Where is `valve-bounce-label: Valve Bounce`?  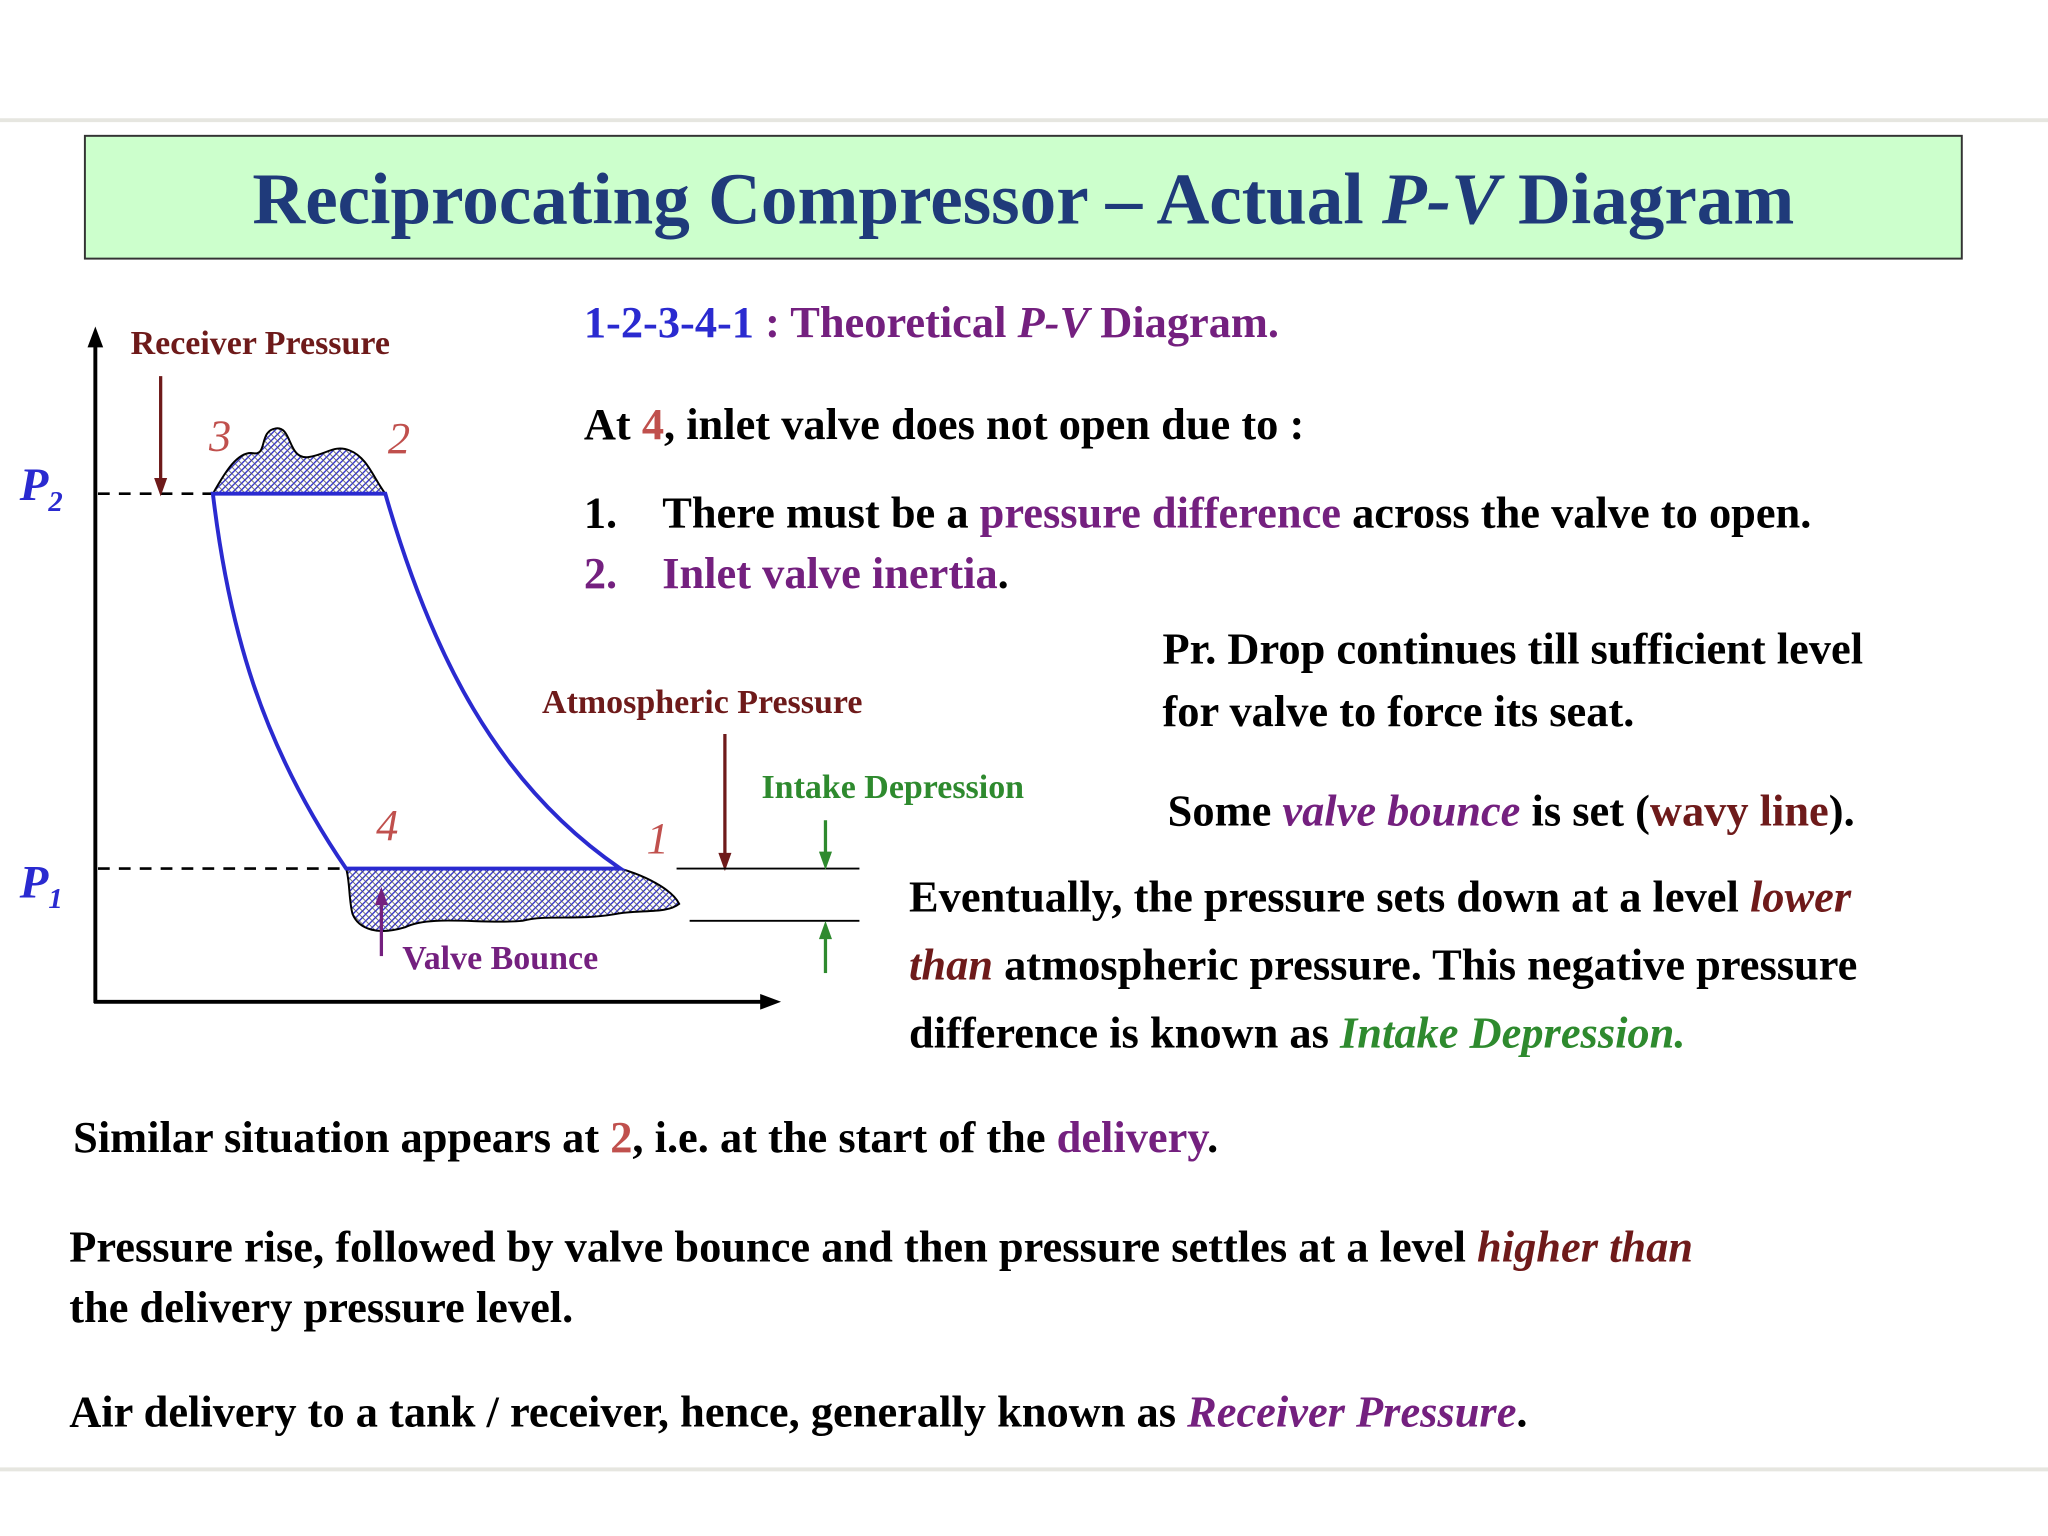 valve-bounce-label: Valve Bounce is located at coordinates (500, 958).